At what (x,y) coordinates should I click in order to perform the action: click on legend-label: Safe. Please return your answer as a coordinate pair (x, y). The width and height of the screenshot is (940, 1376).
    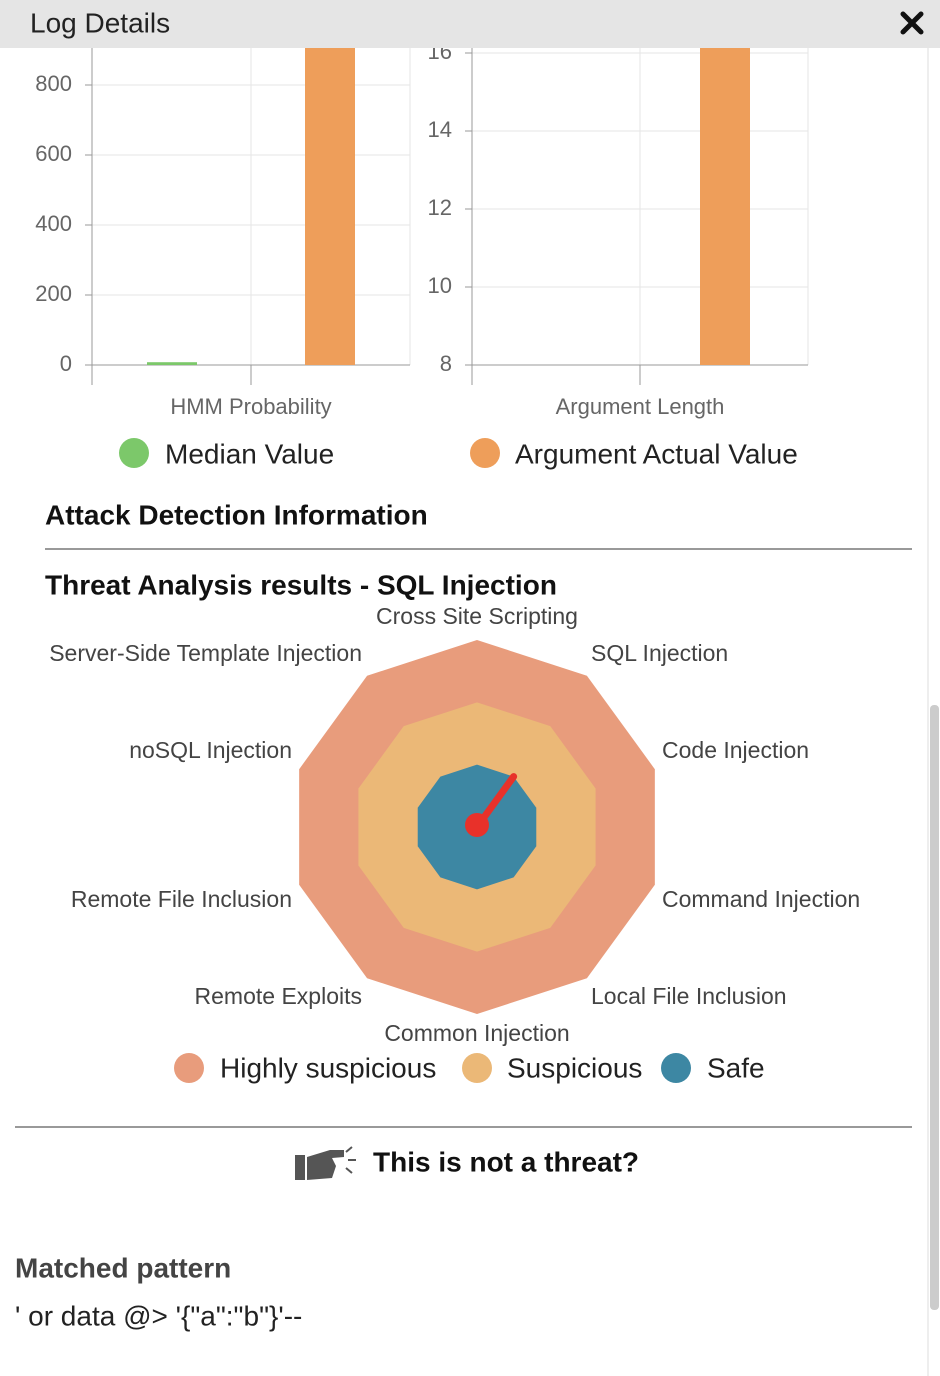
    Looking at the image, I should click on (736, 1067).